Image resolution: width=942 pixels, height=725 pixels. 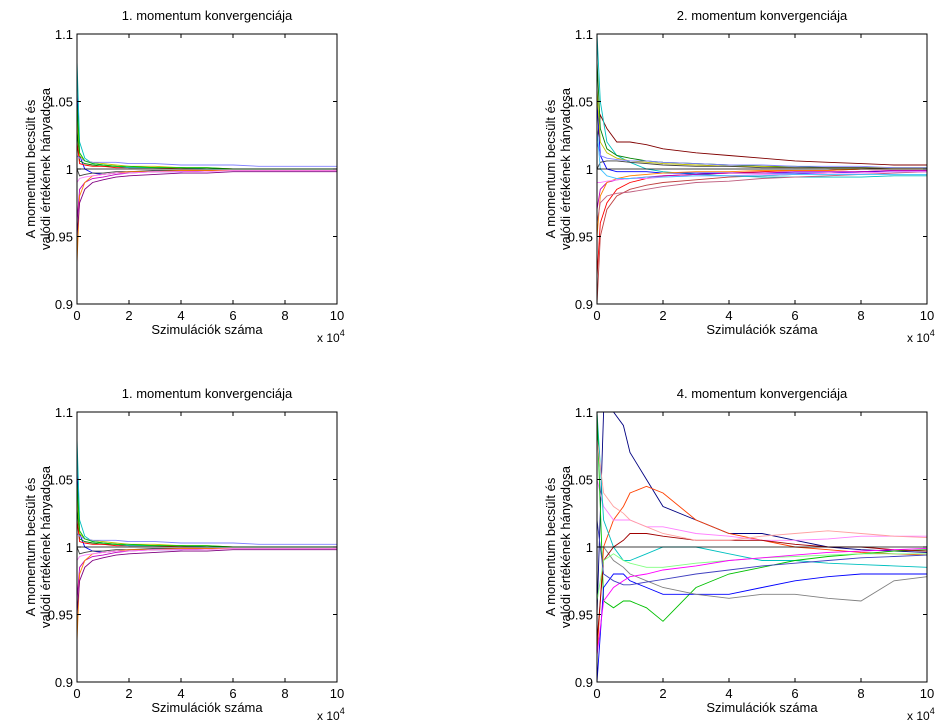 What do you see at coordinates (762, 15) in the screenshot?
I see `chart-title: 2. momentum konvergenciája` at bounding box center [762, 15].